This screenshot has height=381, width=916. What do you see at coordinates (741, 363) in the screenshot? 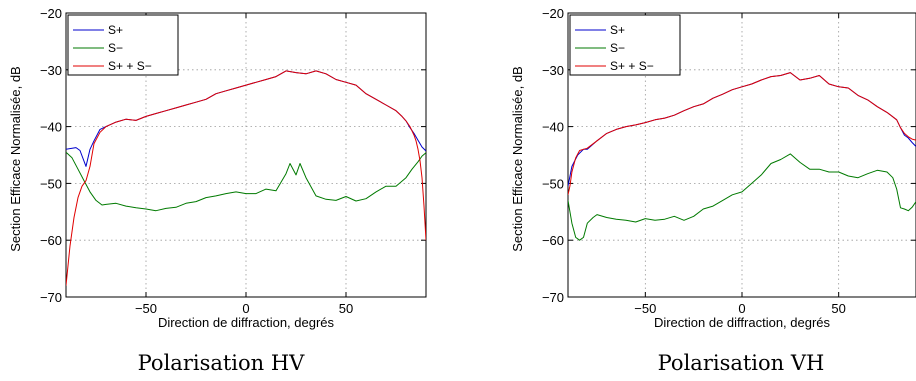
I see `panel-caption: Polarisation VH` at bounding box center [741, 363].